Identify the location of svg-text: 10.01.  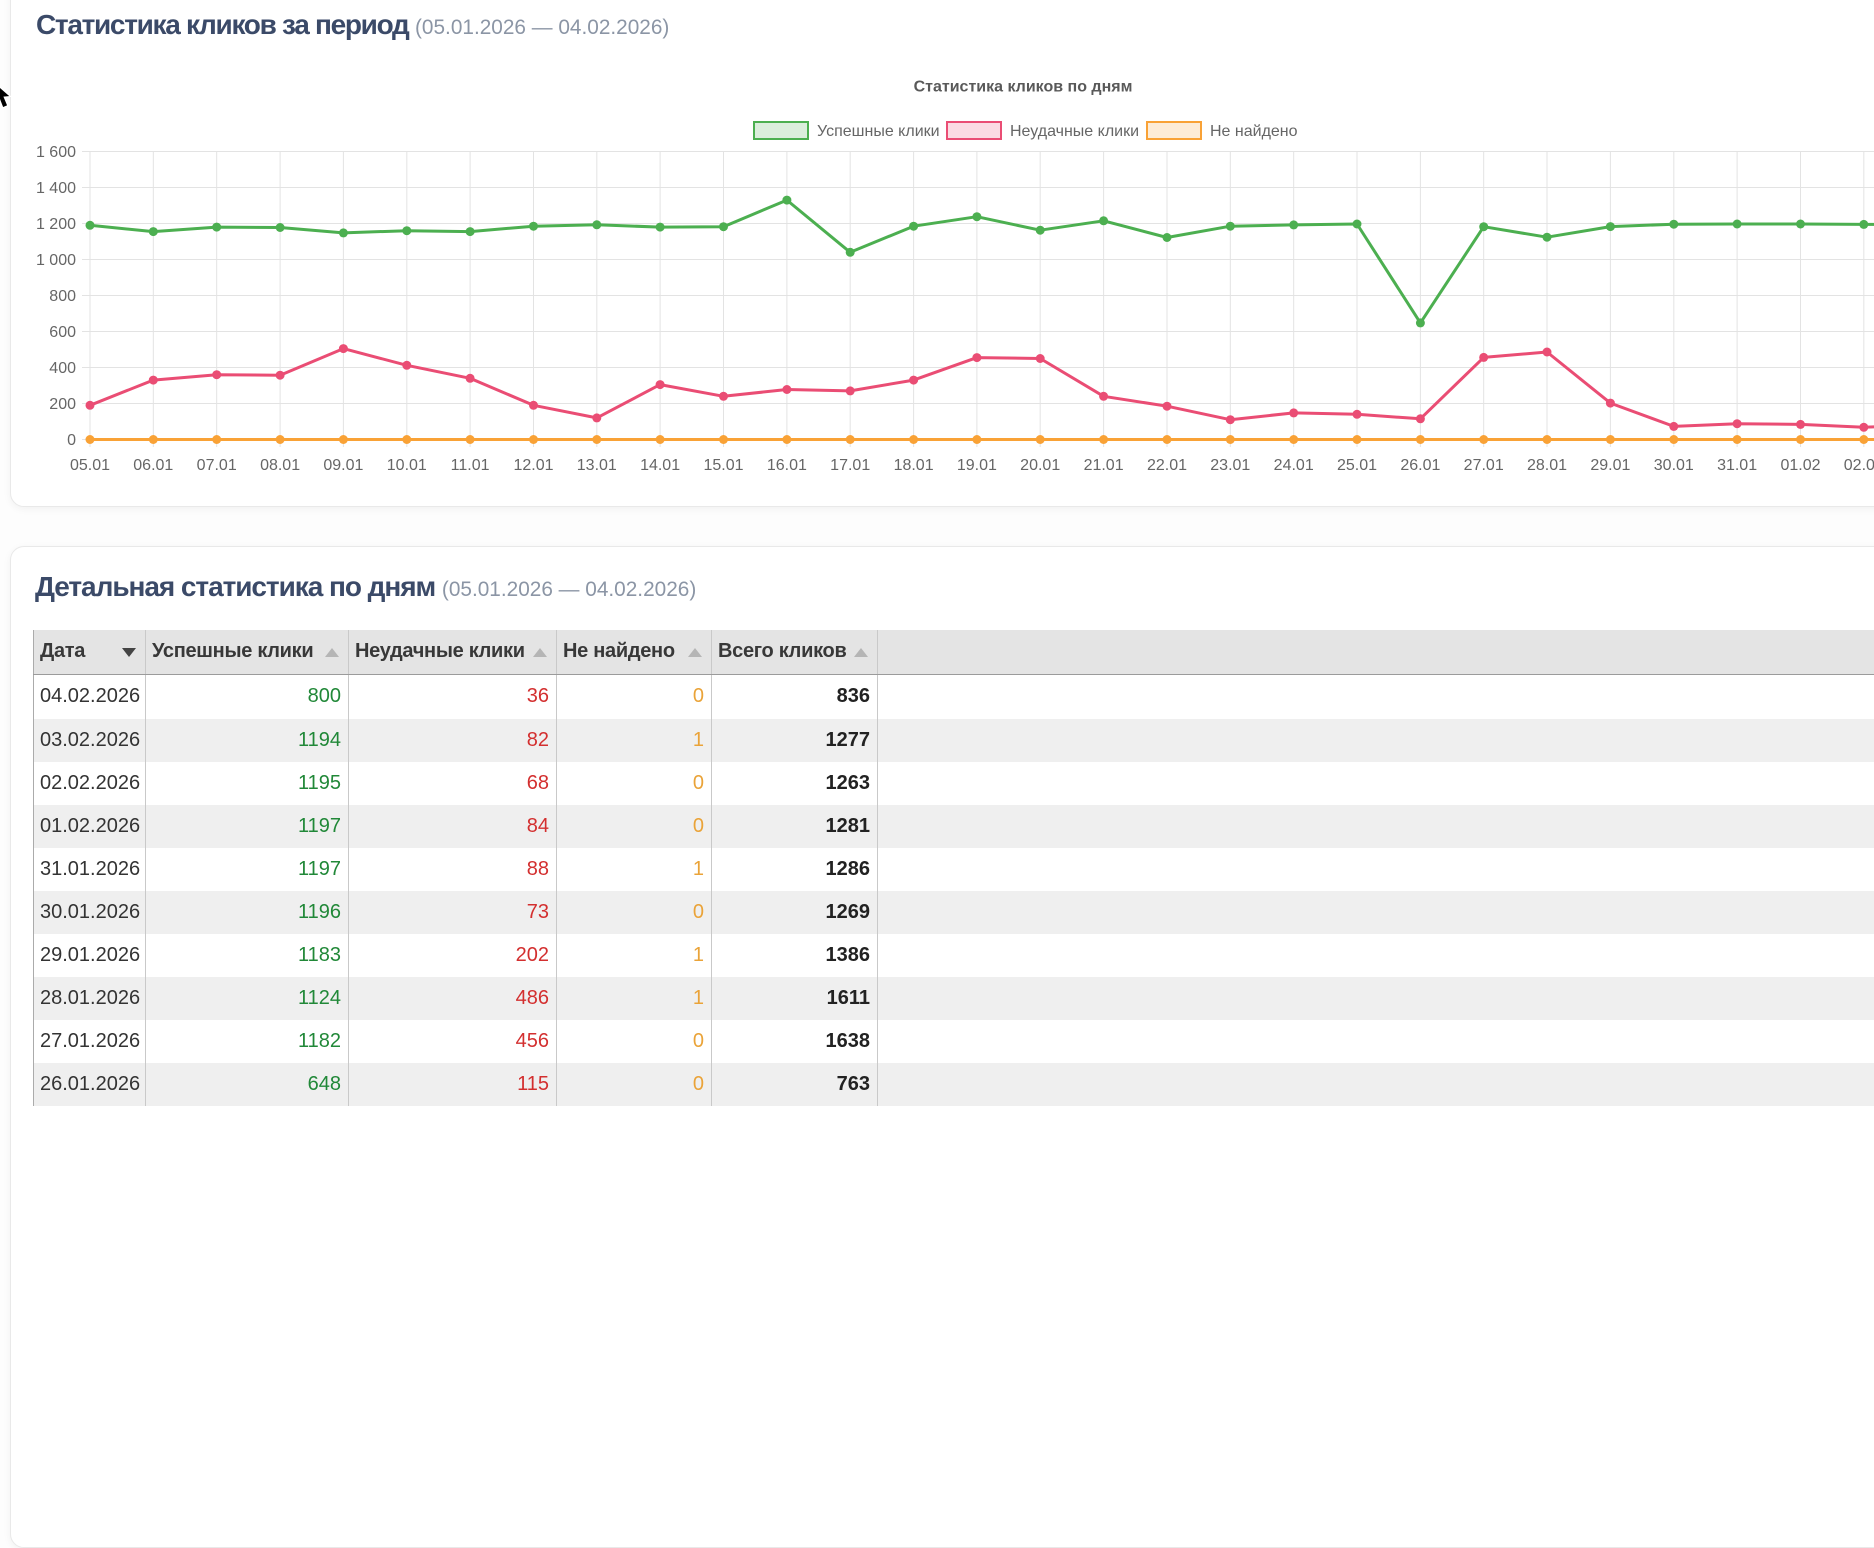
(407, 465).